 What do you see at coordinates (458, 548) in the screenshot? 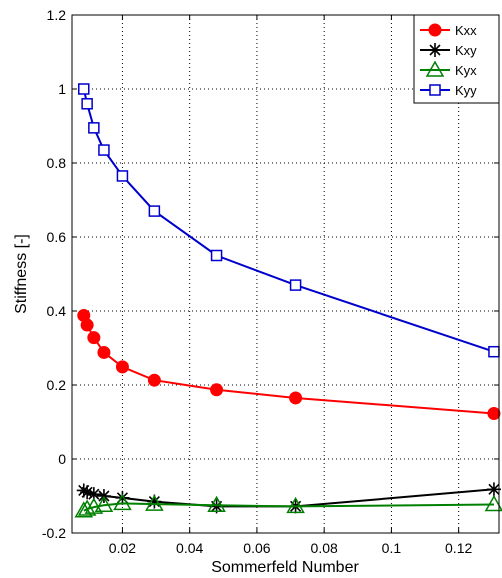
I see `x-tick-label: 0.12` at bounding box center [458, 548].